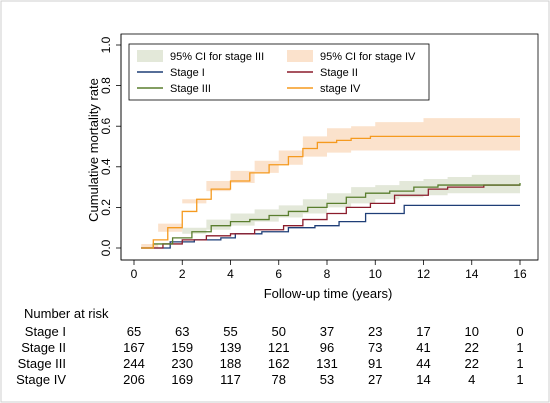  What do you see at coordinates (327, 379) in the screenshot?
I see `risk-cell: 53` at bounding box center [327, 379].